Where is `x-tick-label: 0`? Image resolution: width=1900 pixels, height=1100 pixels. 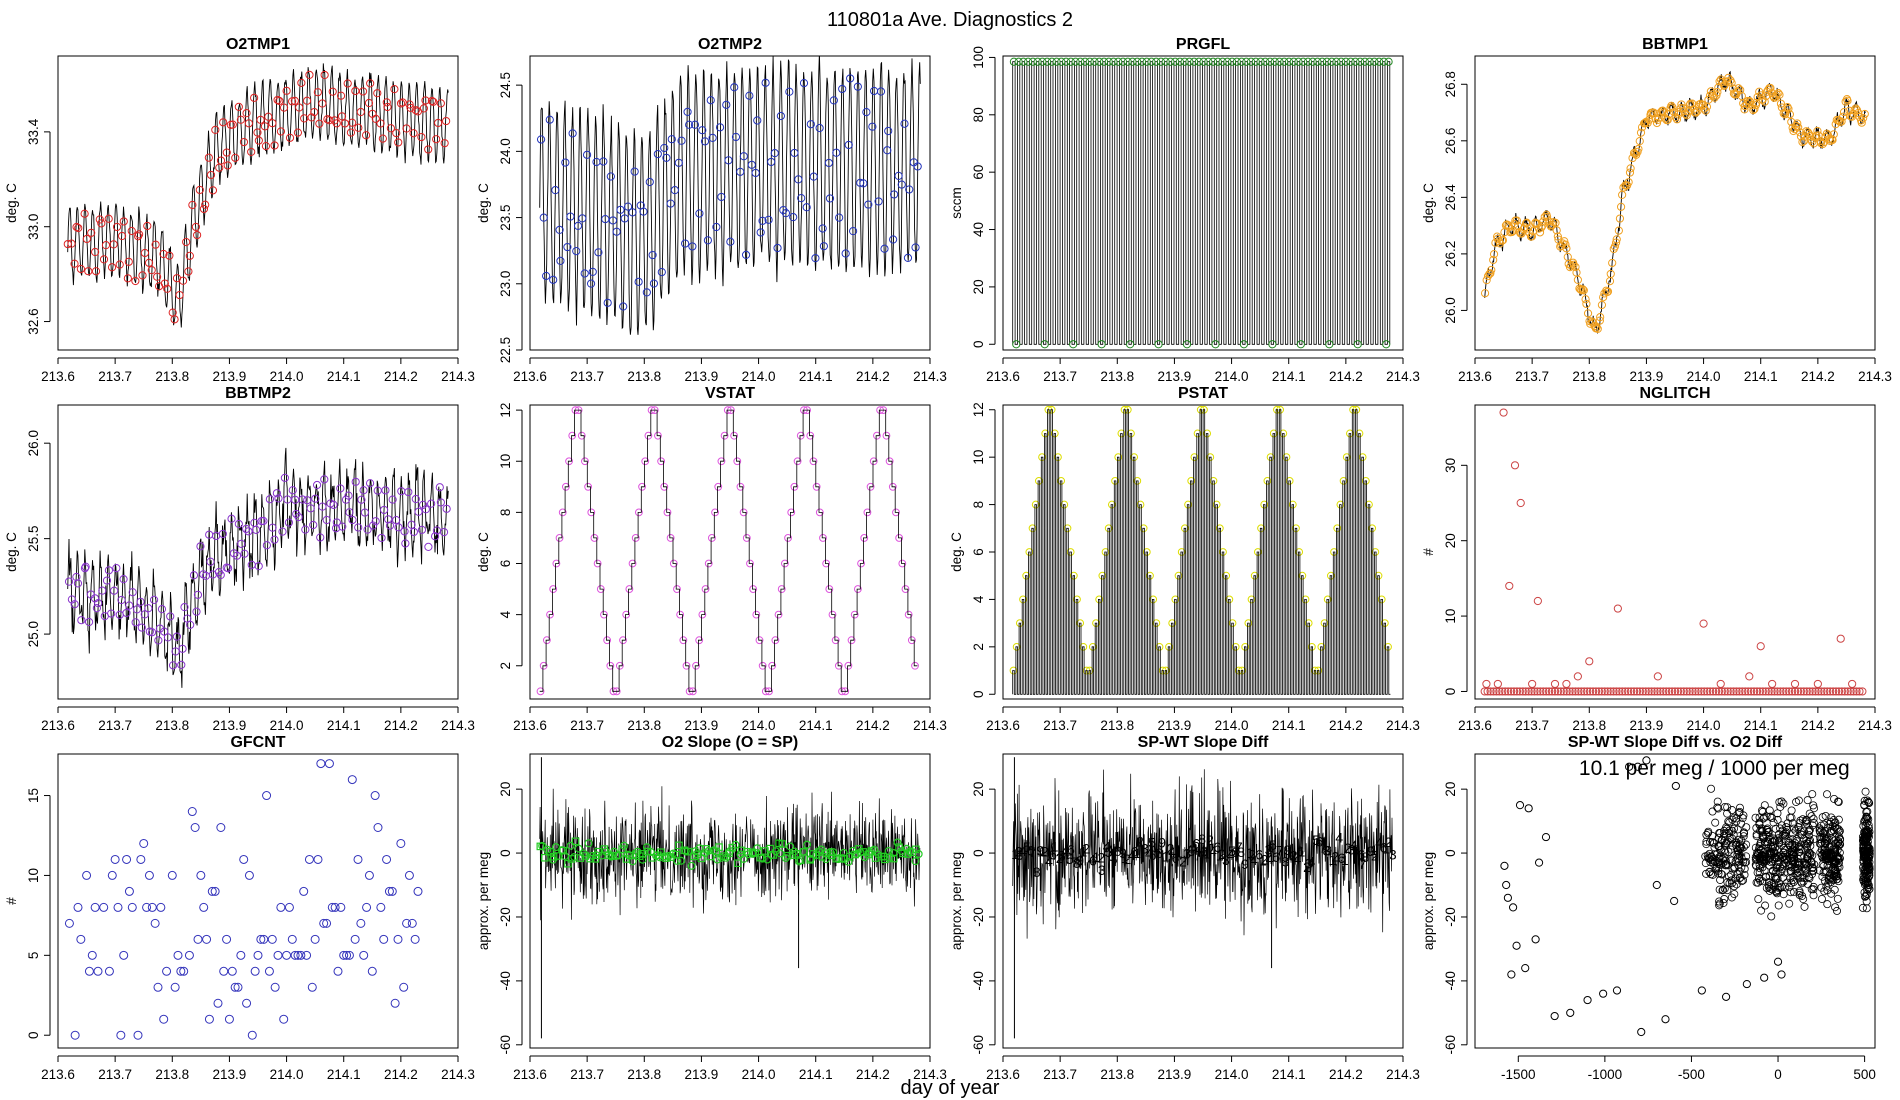
x-tick-label: 0 is located at coordinates (1778, 1074).